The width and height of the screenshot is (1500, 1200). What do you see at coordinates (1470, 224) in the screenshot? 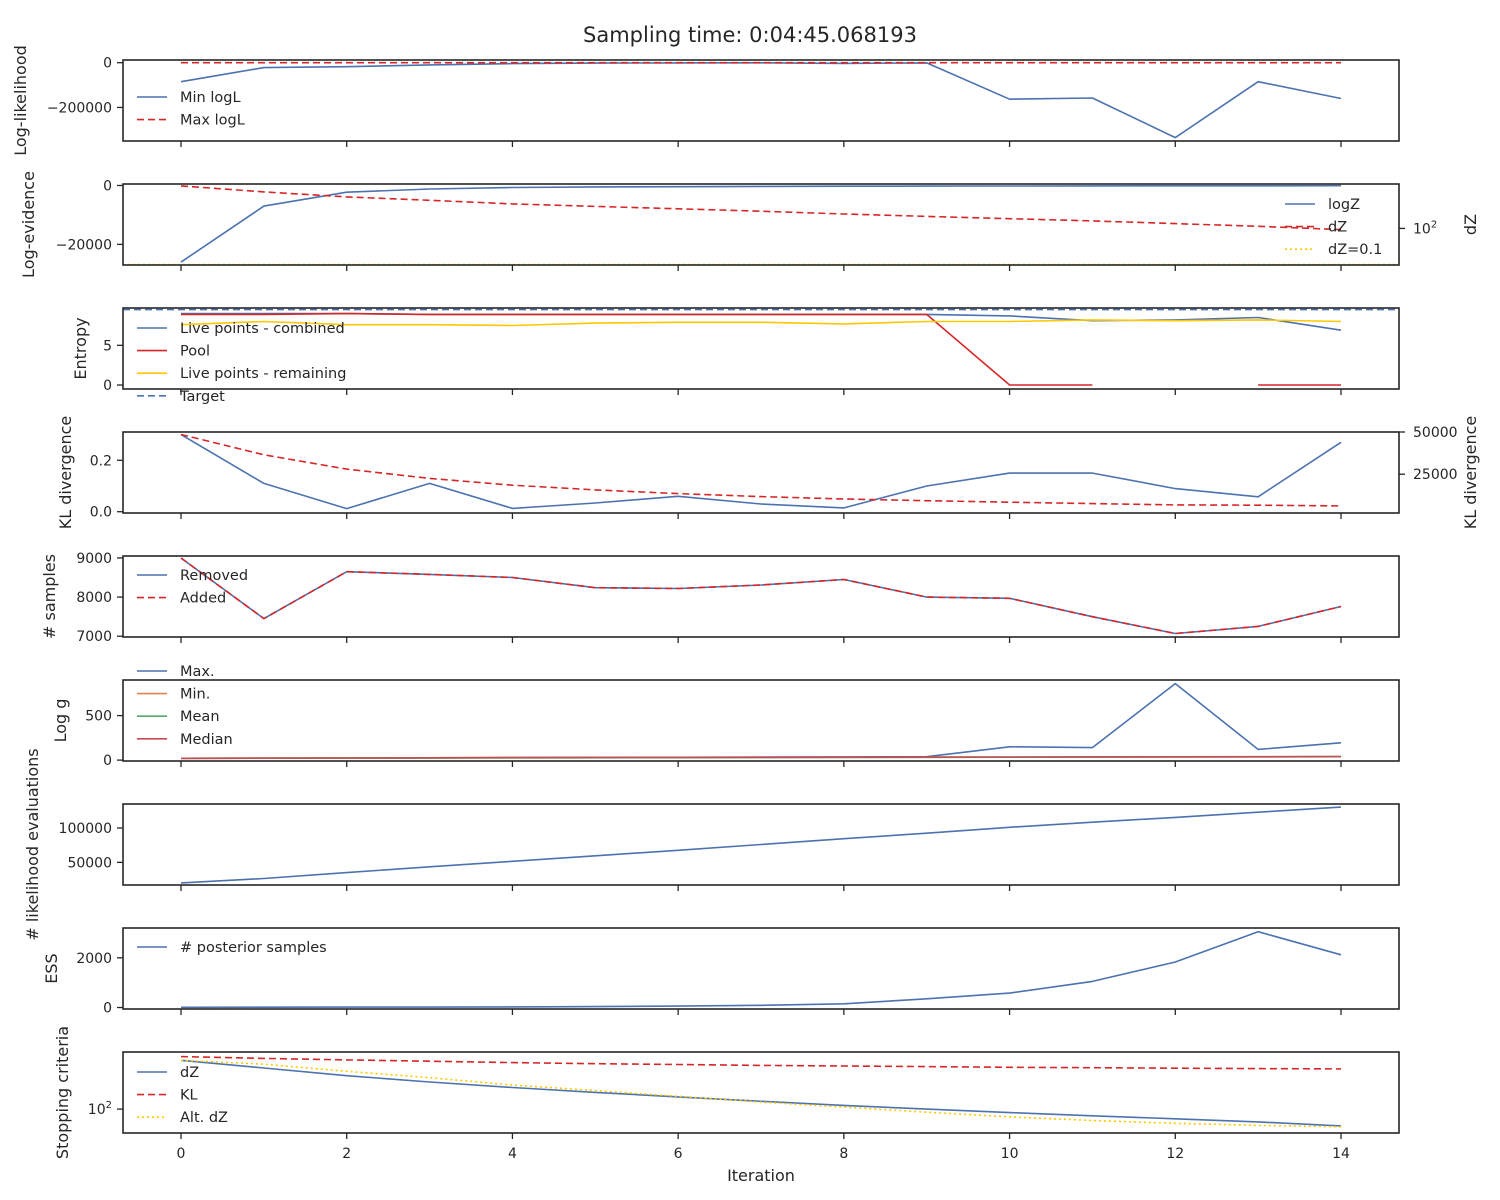
I see `y-axis-label-right: dZ` at bounding box center [1470, 224].